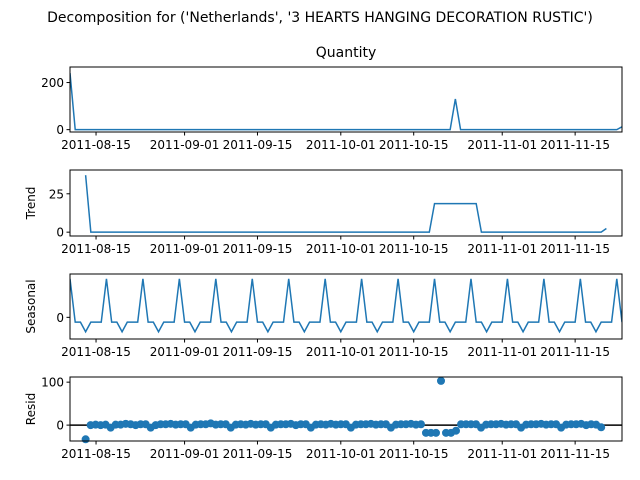  I want to click on series-line-seasonal, so click(346, 306).